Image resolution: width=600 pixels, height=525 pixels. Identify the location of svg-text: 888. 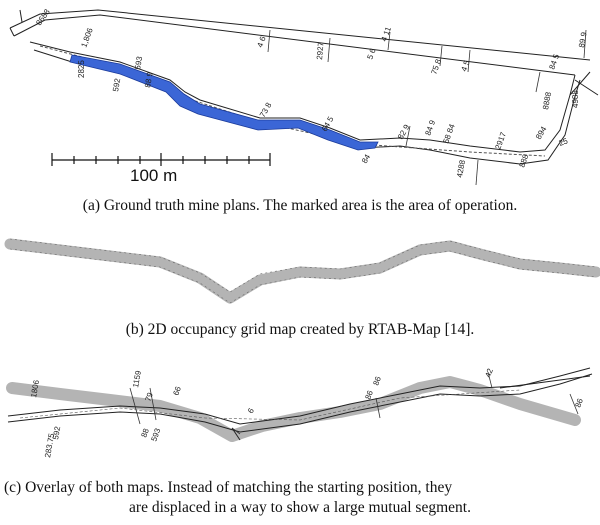
(523, 161).